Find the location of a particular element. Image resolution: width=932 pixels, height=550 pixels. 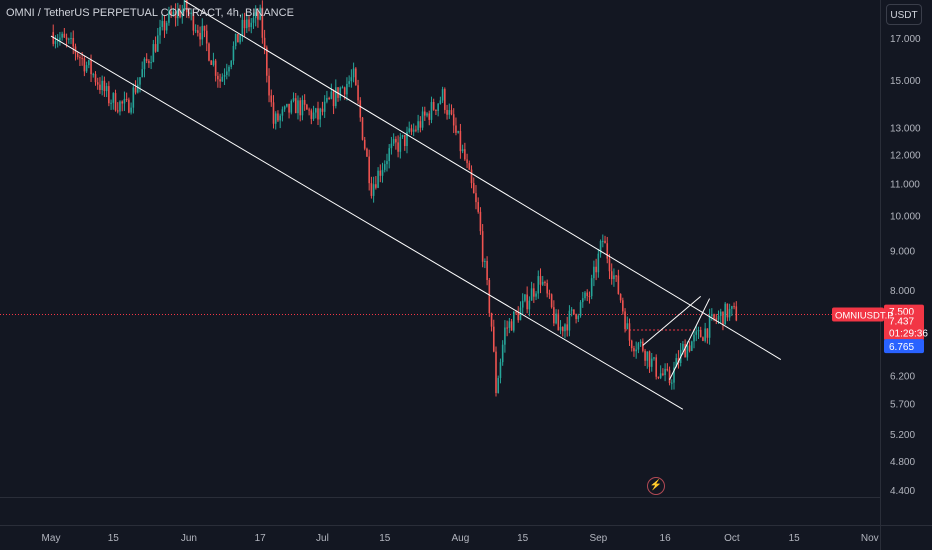

time-tick-label: Aug is located at coordinates (461, 538).